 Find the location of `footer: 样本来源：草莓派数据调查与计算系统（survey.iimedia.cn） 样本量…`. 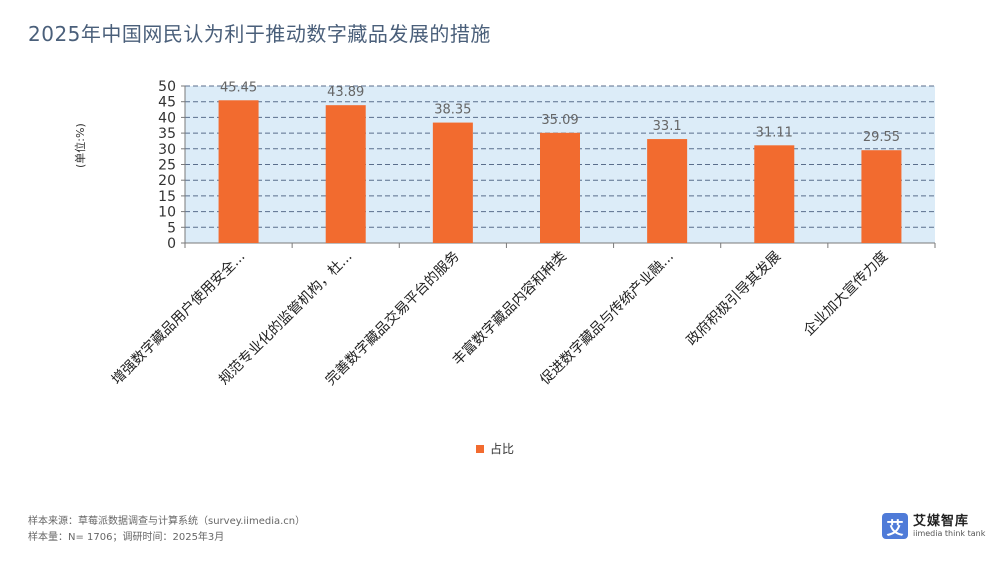

footer: 样本来源：草莓派数据调查与计算系统（survey.iimedia.cn） 样本量… is located at coordinates (166, 530).